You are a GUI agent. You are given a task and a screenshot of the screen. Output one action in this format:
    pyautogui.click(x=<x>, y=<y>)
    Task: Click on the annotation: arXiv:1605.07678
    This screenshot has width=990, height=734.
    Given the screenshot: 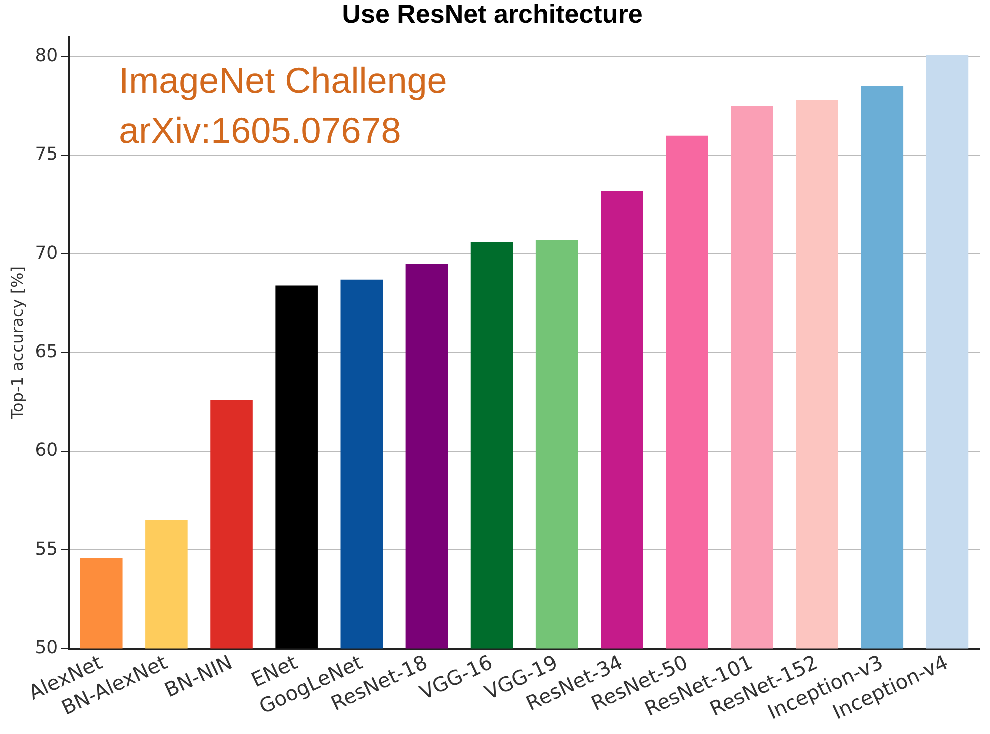 What is the action you would take?
    pyautogui.click(x=260, y=131)
    